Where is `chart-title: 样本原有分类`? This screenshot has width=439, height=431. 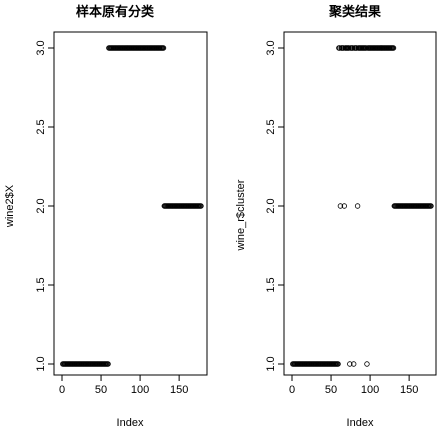
chart-title: 样本原有分类 is located at coordinates (115, 12).